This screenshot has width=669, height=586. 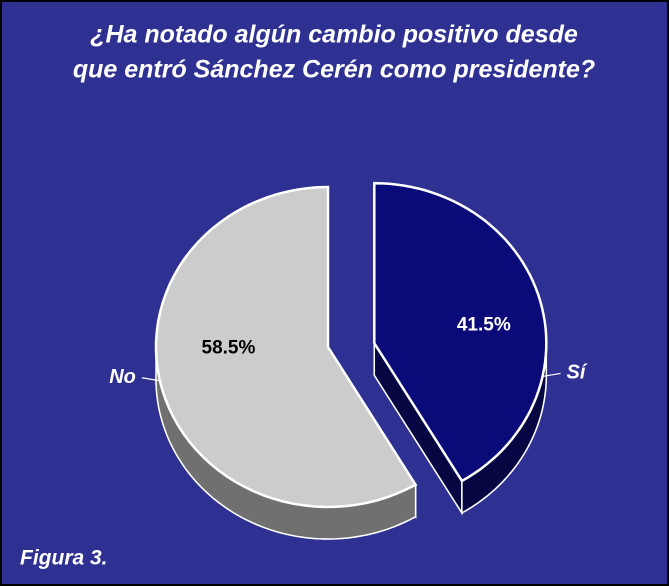 I want to click on category-label: Sí, so click(x=577, y=373).